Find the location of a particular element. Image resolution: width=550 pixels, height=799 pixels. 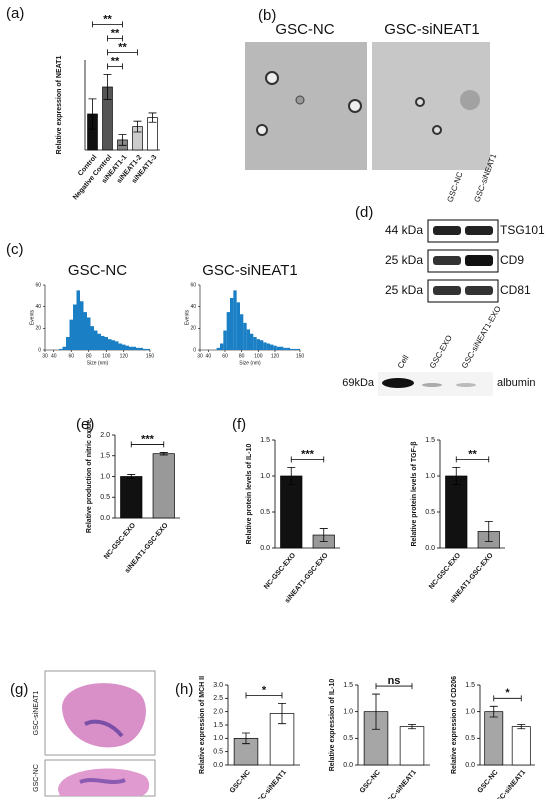

protein-label: CD9 is located at coordinates (512, 260).